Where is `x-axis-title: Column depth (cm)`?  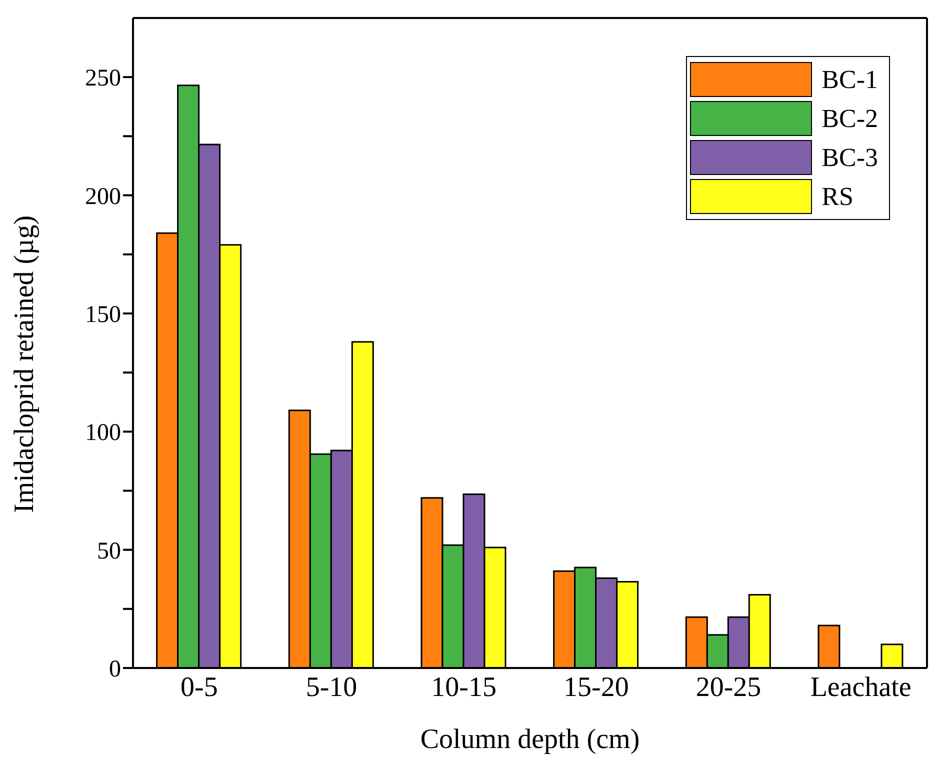
x-axis-title: Column depth (cm) is located at coordinates (530, 739).